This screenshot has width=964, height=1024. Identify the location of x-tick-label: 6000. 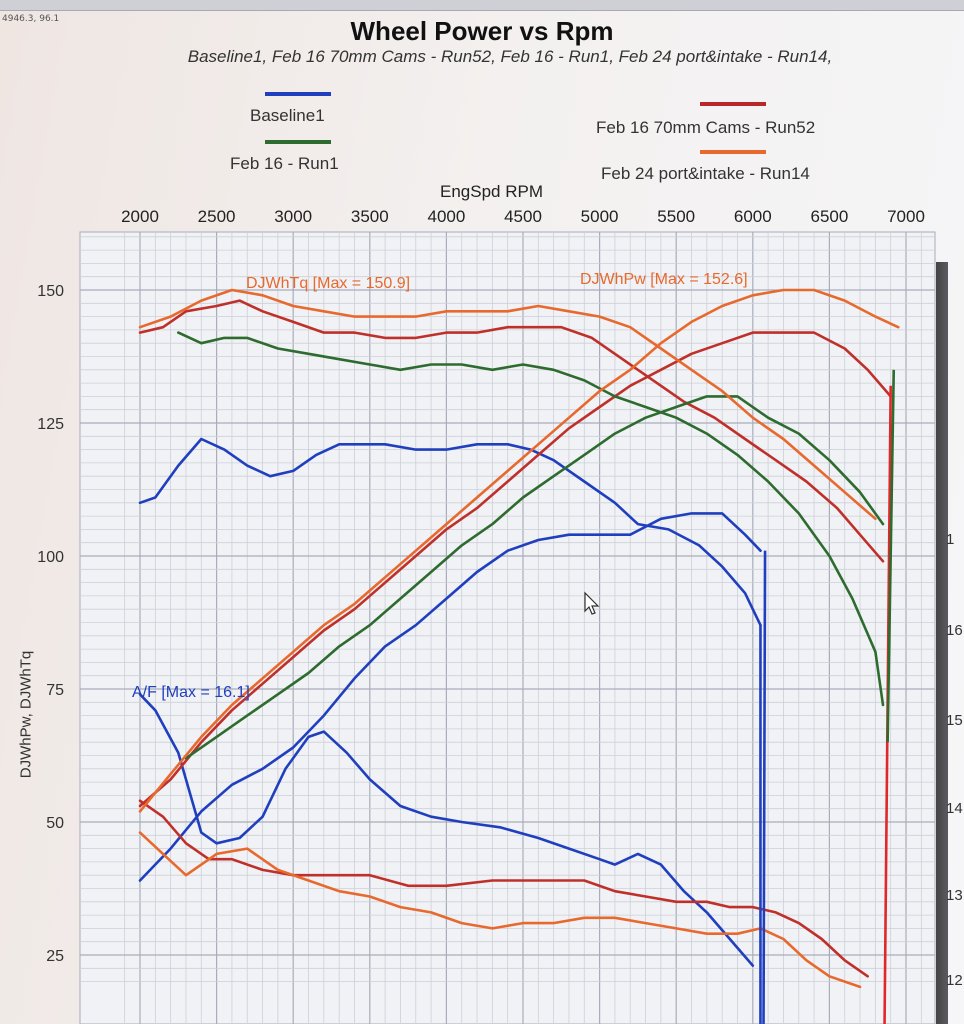
(753, 216).